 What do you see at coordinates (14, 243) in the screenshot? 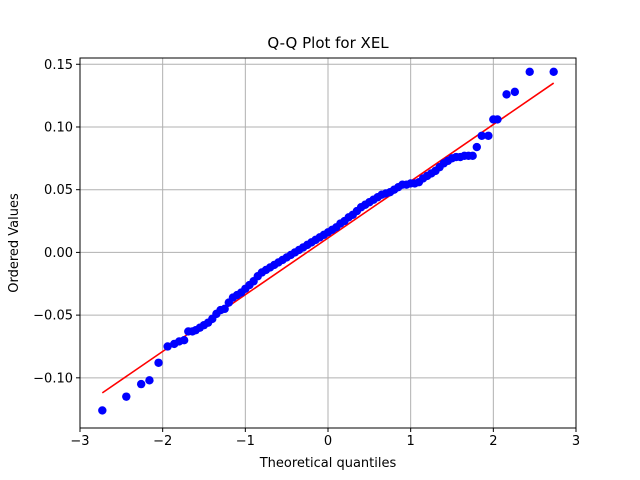
I see `y-axis-label: Ordered Values` at bounding box center [14, 243].